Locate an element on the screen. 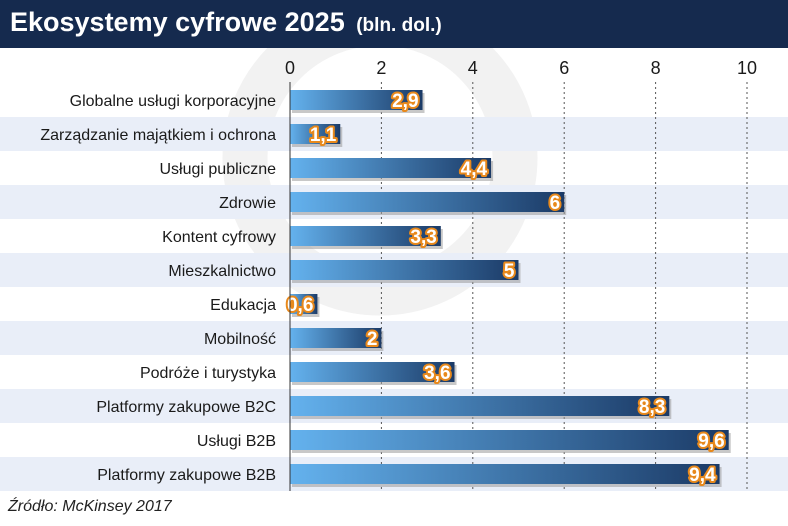 The width and height of the screenshot is (788, 526). value-label: 9,6 is located at coordinates (711, 441).